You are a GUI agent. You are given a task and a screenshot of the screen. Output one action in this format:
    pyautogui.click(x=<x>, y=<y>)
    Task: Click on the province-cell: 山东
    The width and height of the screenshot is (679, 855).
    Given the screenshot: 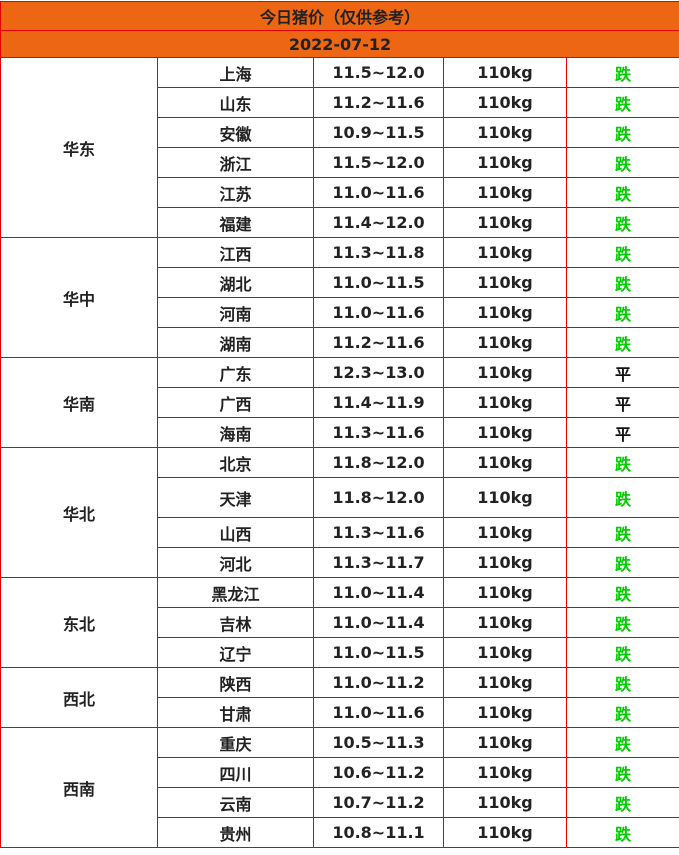 What is the action you would take?
    pyautogui.click(x=236, y=103)
    